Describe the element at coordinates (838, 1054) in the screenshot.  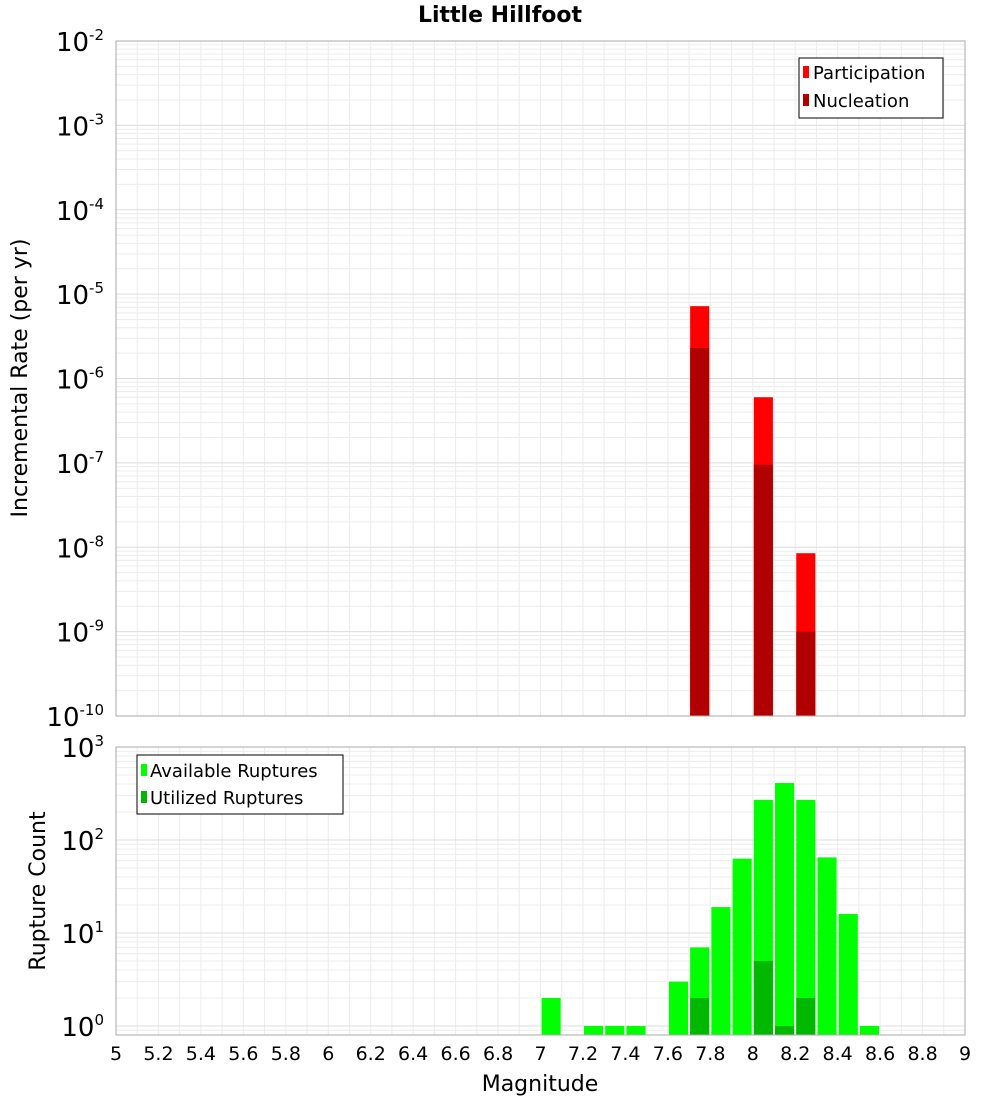
I see `x-tick-label: 8.4` at that location.